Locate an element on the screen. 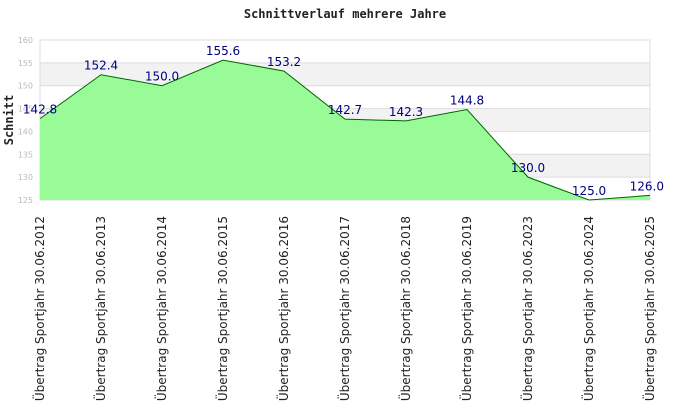  x-tick-label: Übertrag Sportjahr 30.06.2019 is located at coordinates (466, 308).